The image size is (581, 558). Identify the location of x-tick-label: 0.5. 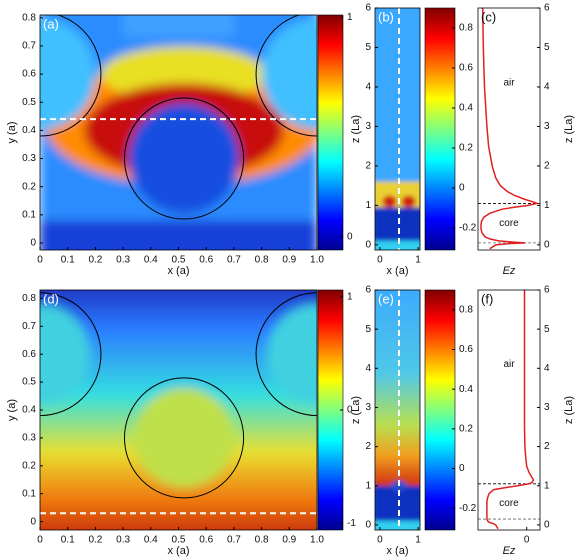
(179, 540).